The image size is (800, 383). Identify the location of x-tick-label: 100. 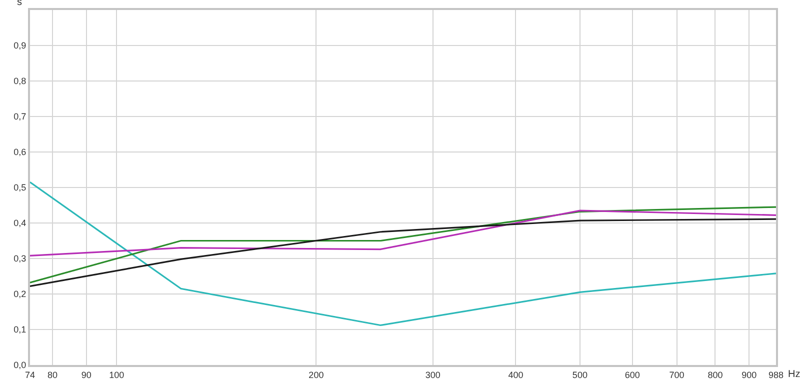
(116, 375).